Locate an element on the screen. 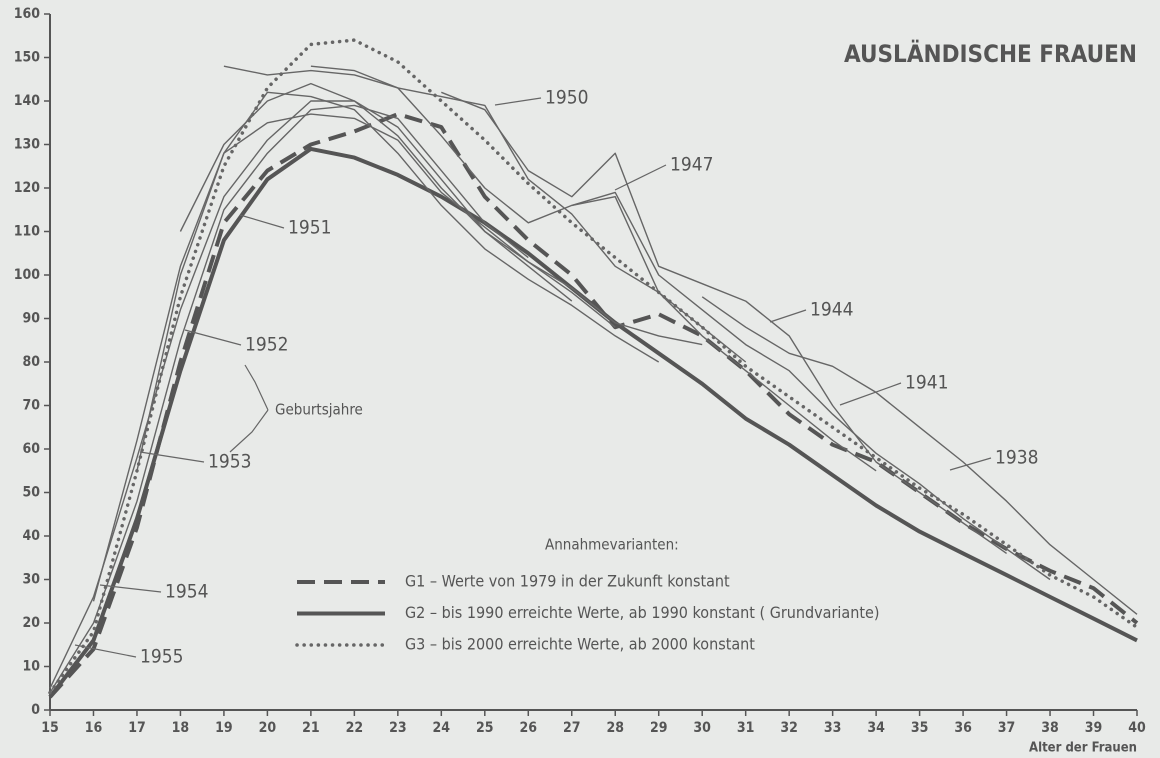 This screenshot has width=1160, height=758. x-tick-label: 34 is located at coordinates (876, 728).